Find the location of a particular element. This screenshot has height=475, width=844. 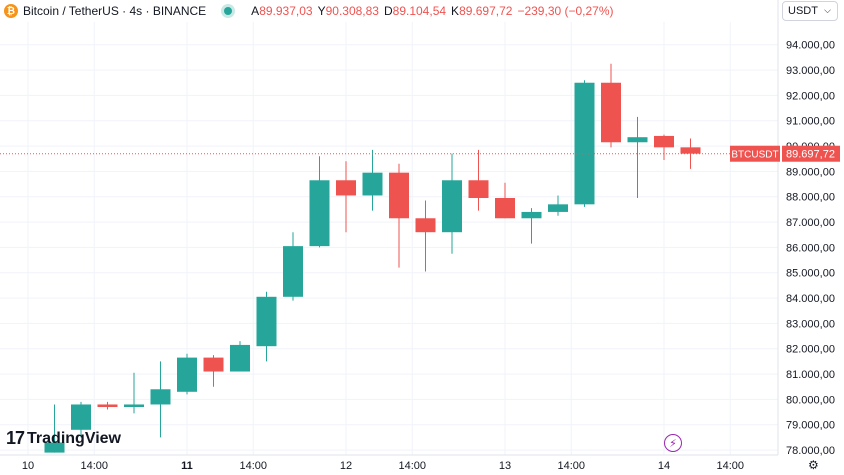

y-tick-label: 88.000,00 is located at coordinates (810, 198).